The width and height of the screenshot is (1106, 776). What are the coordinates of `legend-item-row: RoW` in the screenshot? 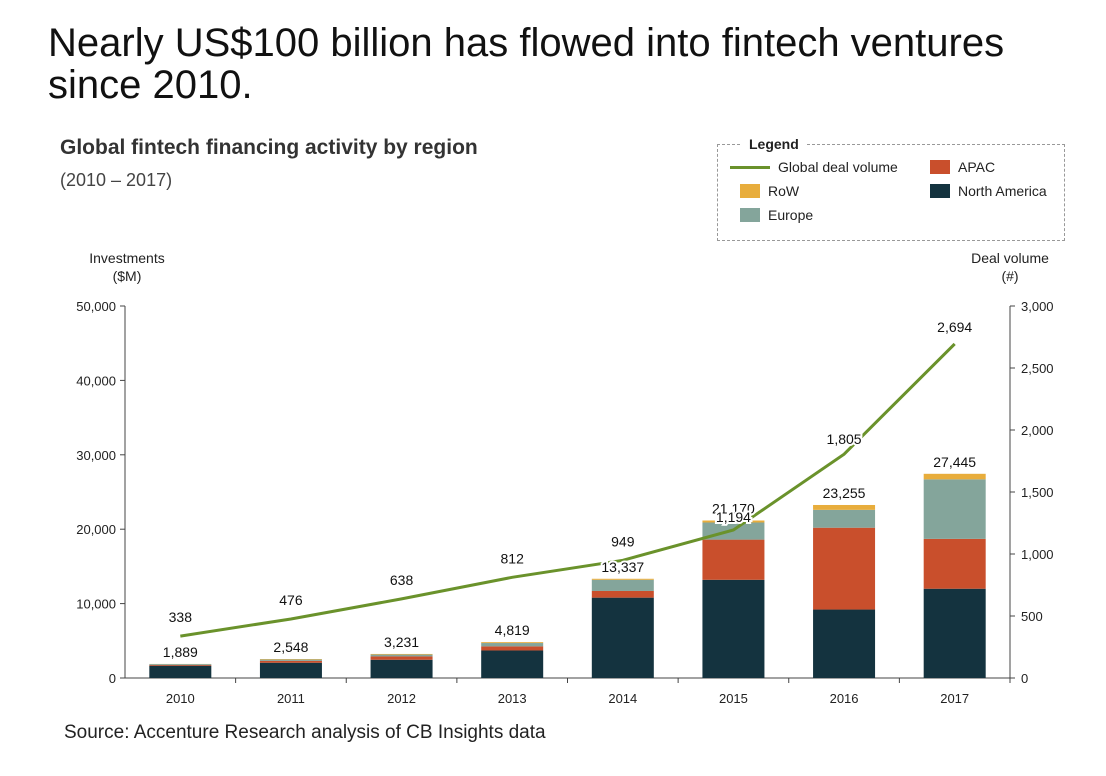 It's located at (769, 191).